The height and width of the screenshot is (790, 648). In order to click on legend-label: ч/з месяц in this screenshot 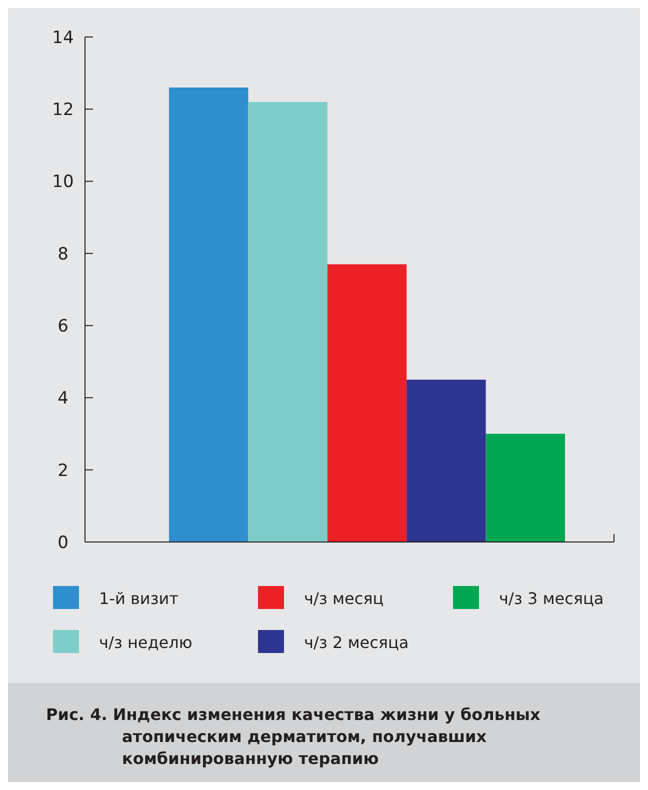, I will do `click(344, 598)`.